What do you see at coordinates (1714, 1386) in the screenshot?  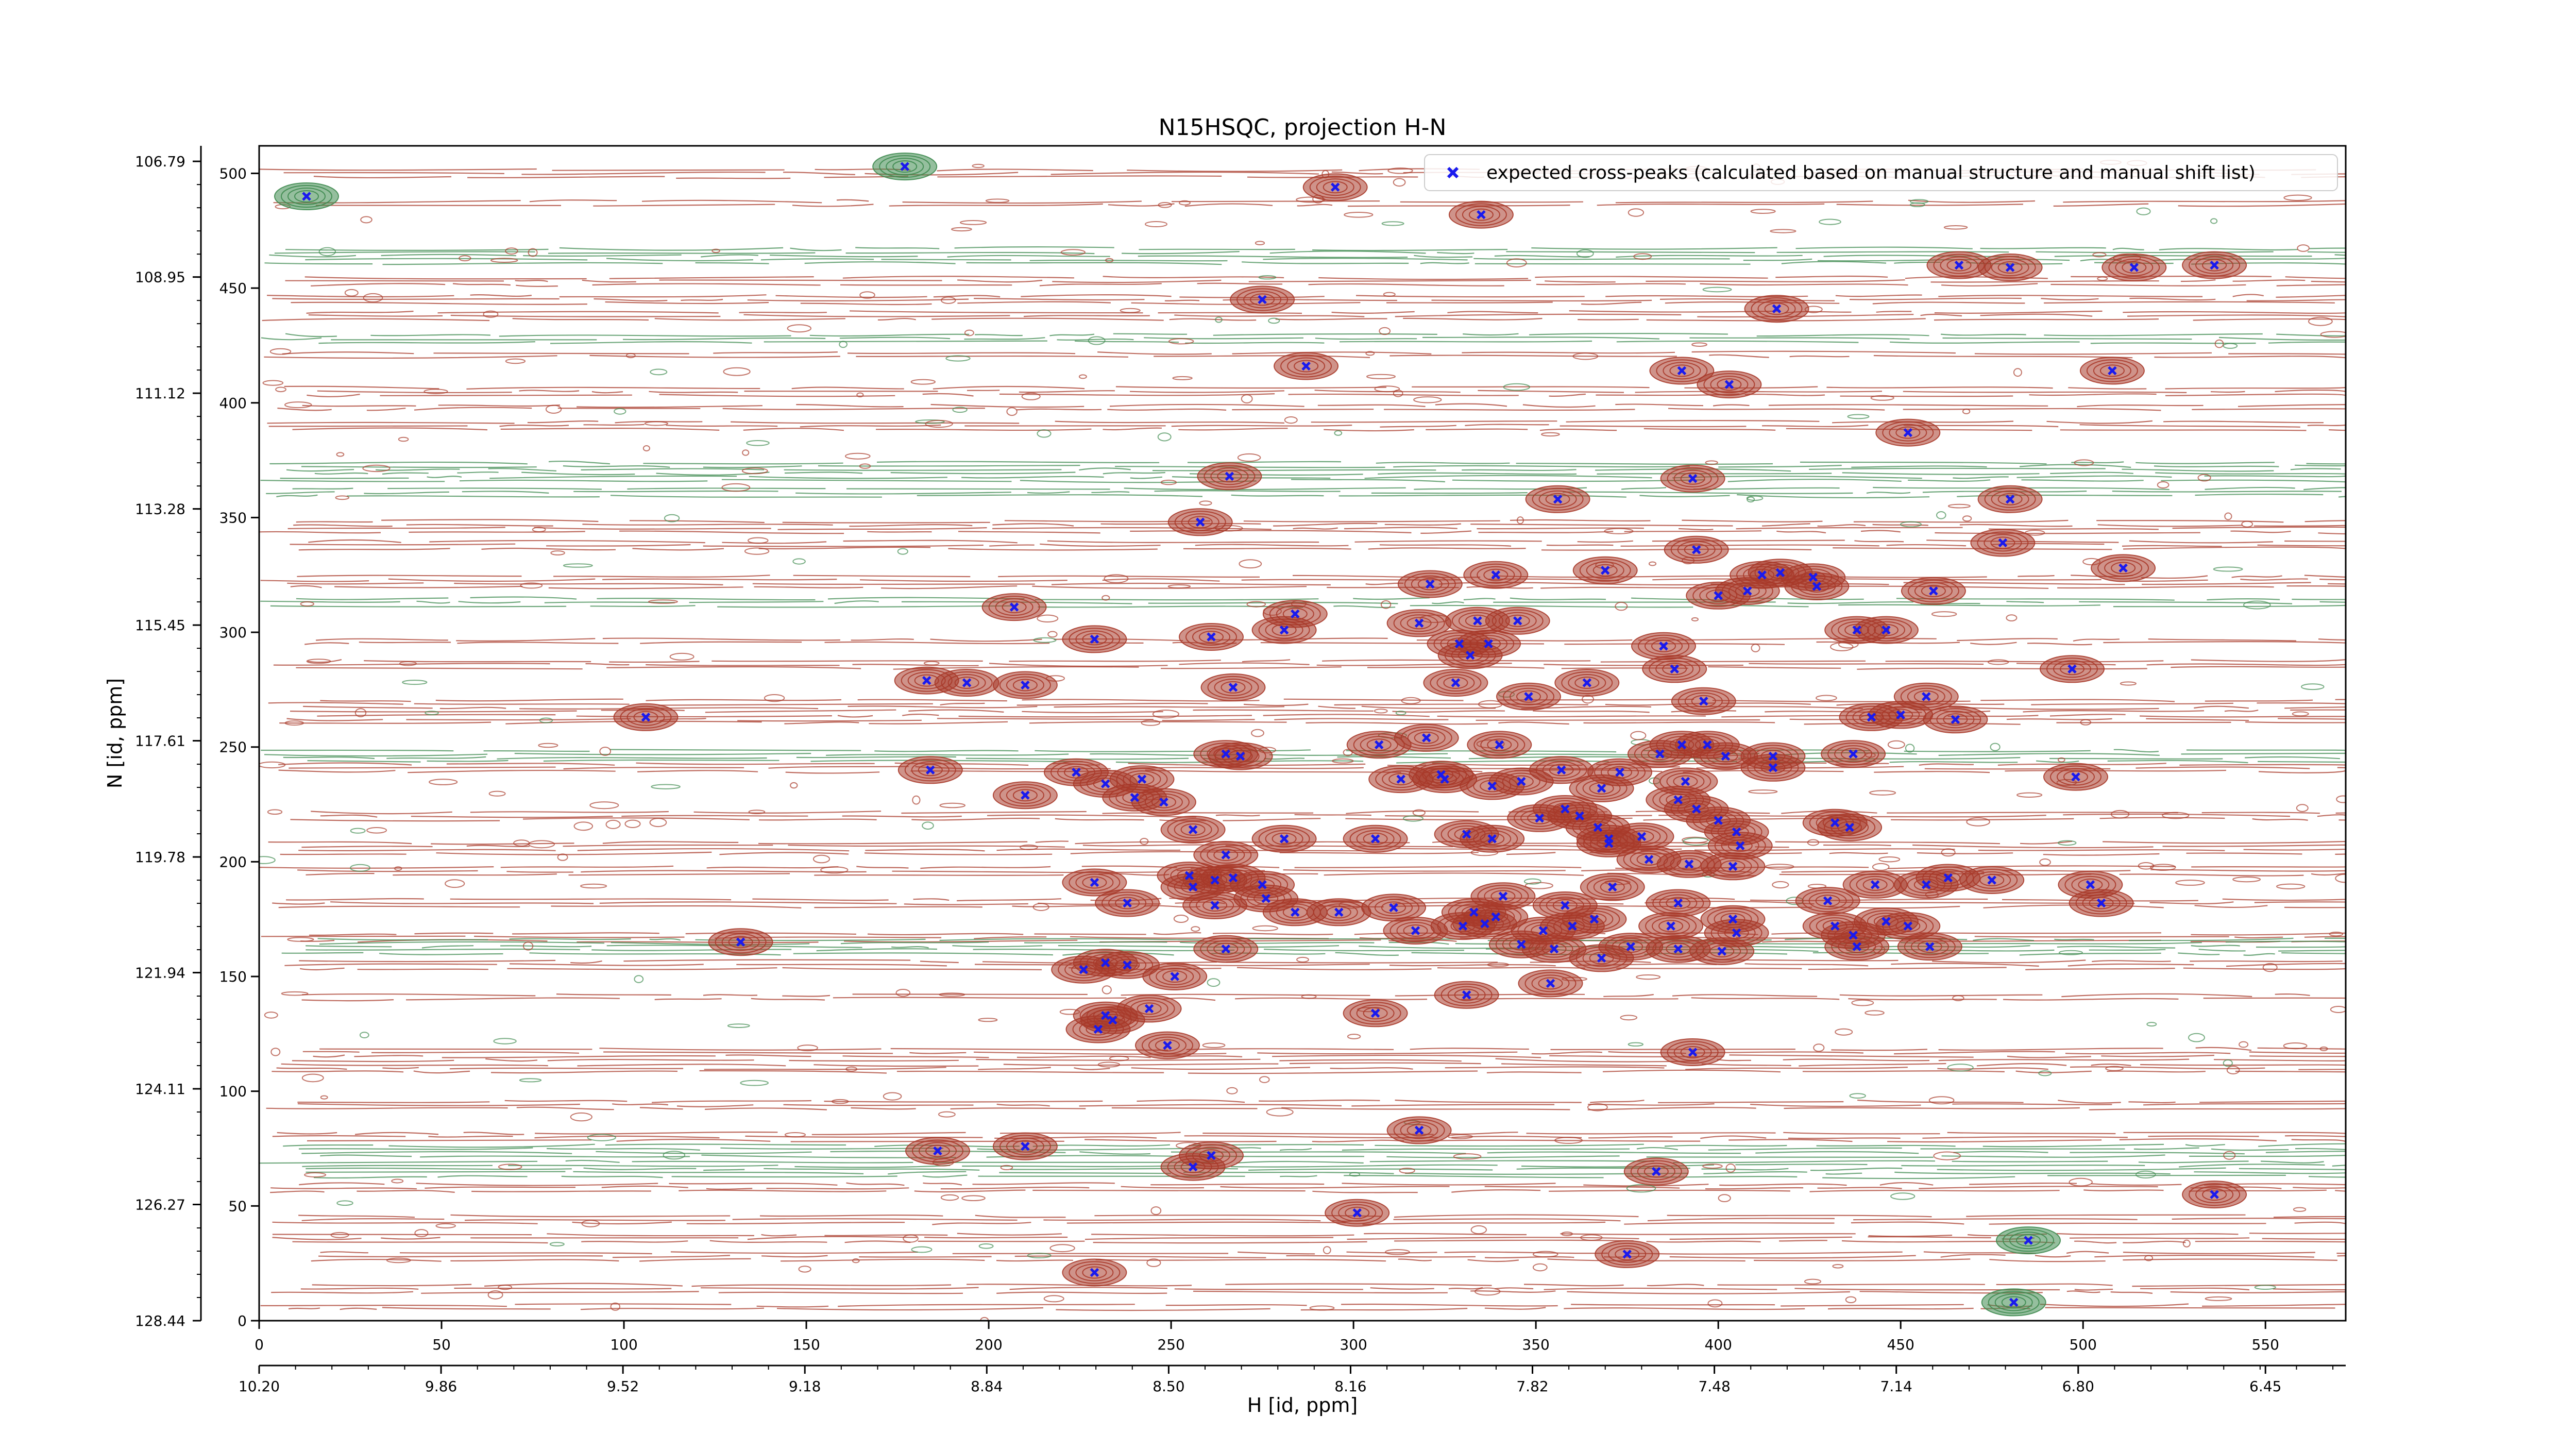 I see `x-ppm-tick-label: 7.48` at bounding box center [1714, 1386].